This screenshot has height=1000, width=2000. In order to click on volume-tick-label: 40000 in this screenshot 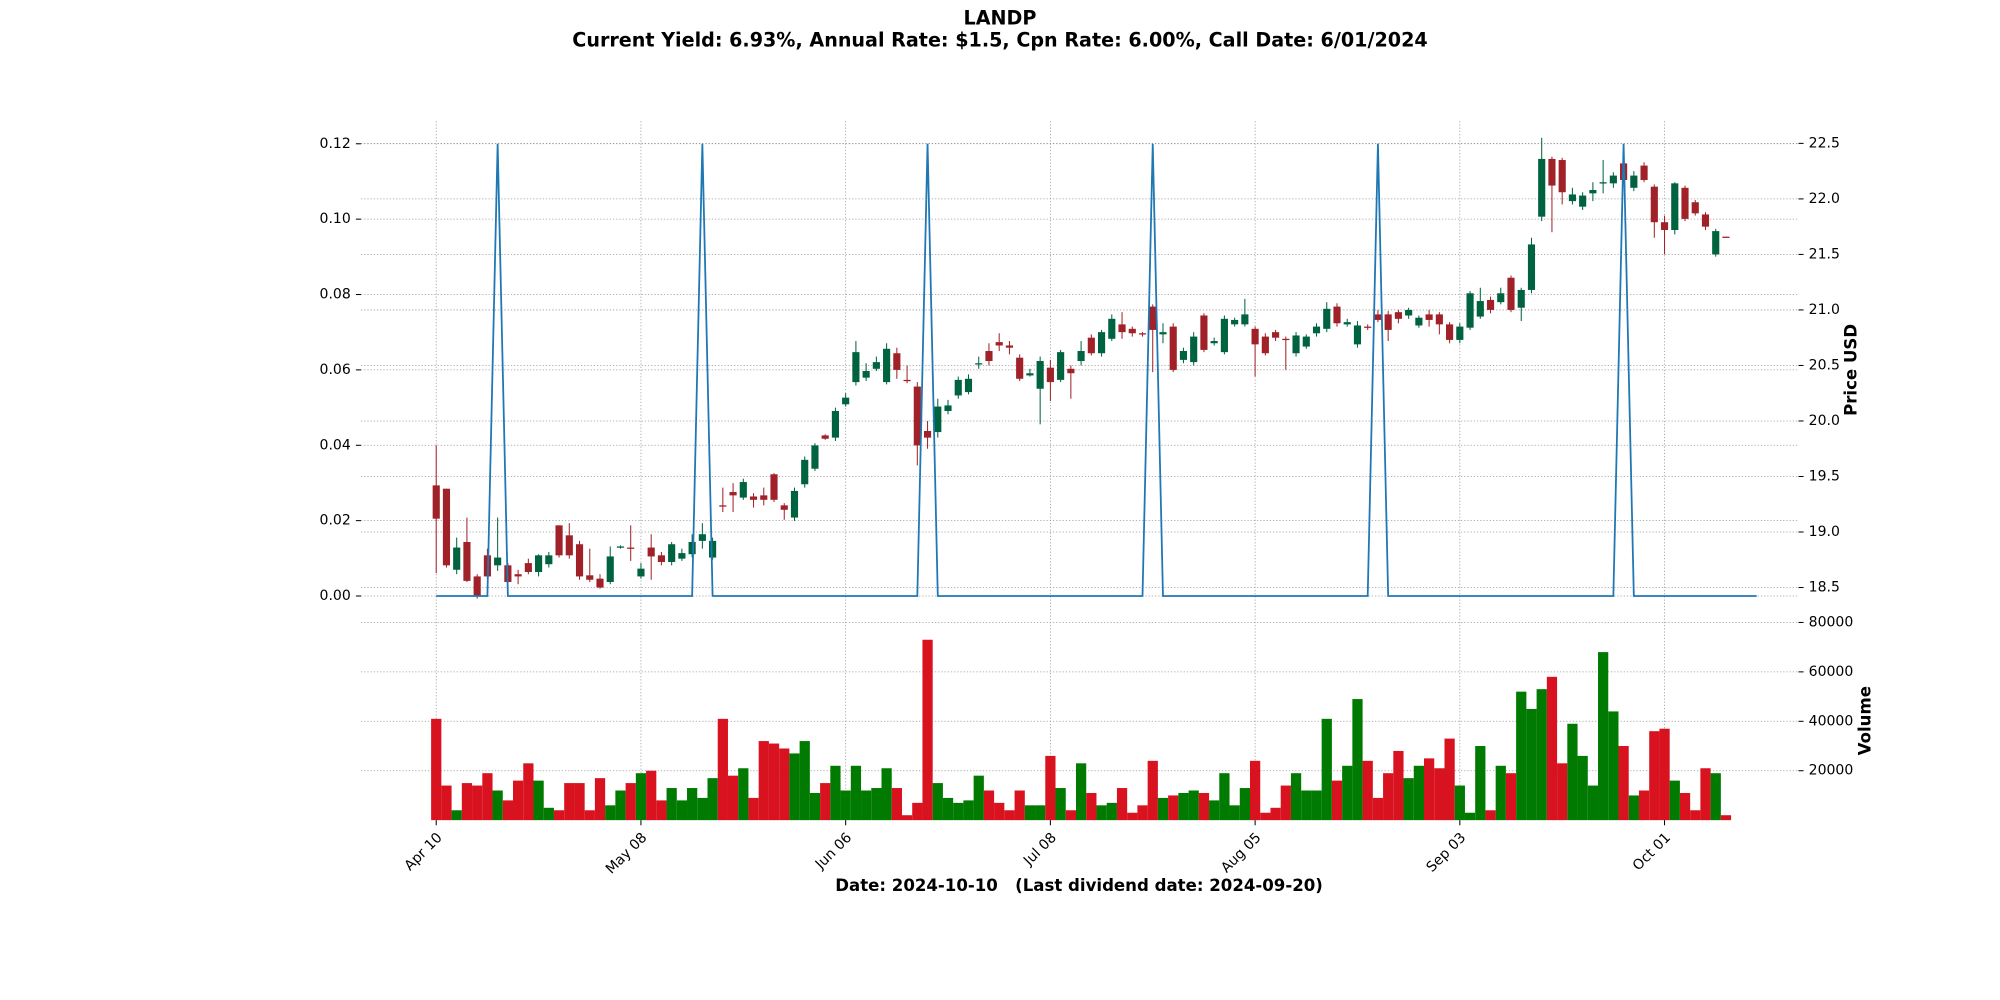, I will do `click(1831, 721)`.